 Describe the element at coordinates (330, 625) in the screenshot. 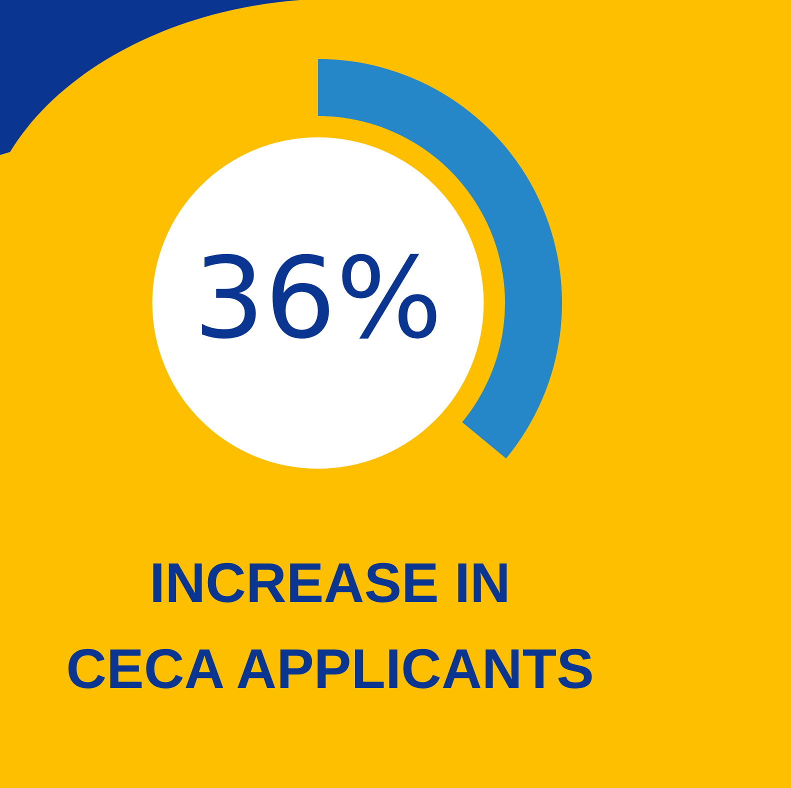

I see `text: INCREASE IN CECA APPLICANTS` at that location.